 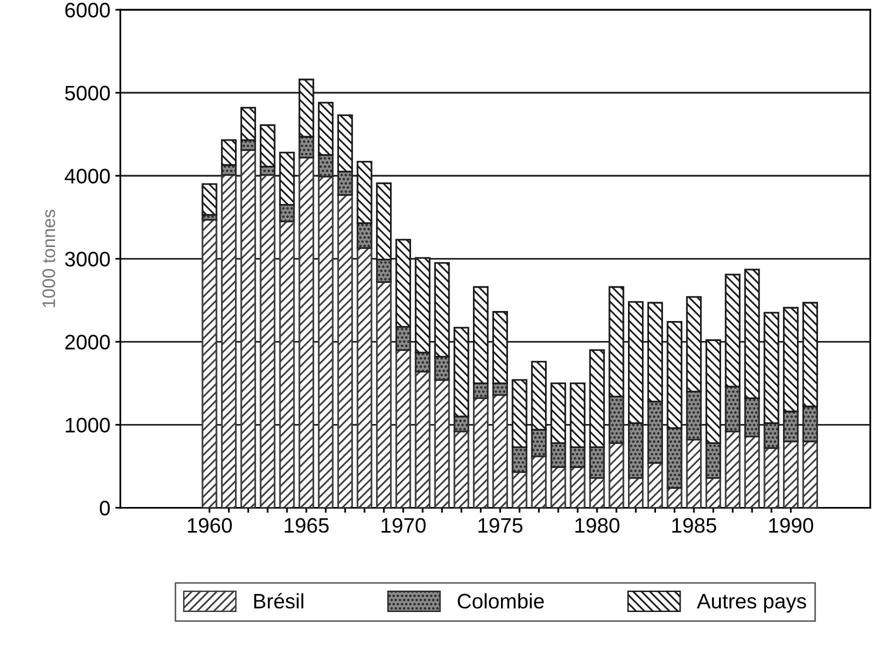 What do you see at coordinates (49, 259) in the screenshot?
I see `y-axis-title: 1000 tonnes` at bounding box center [49, 259].